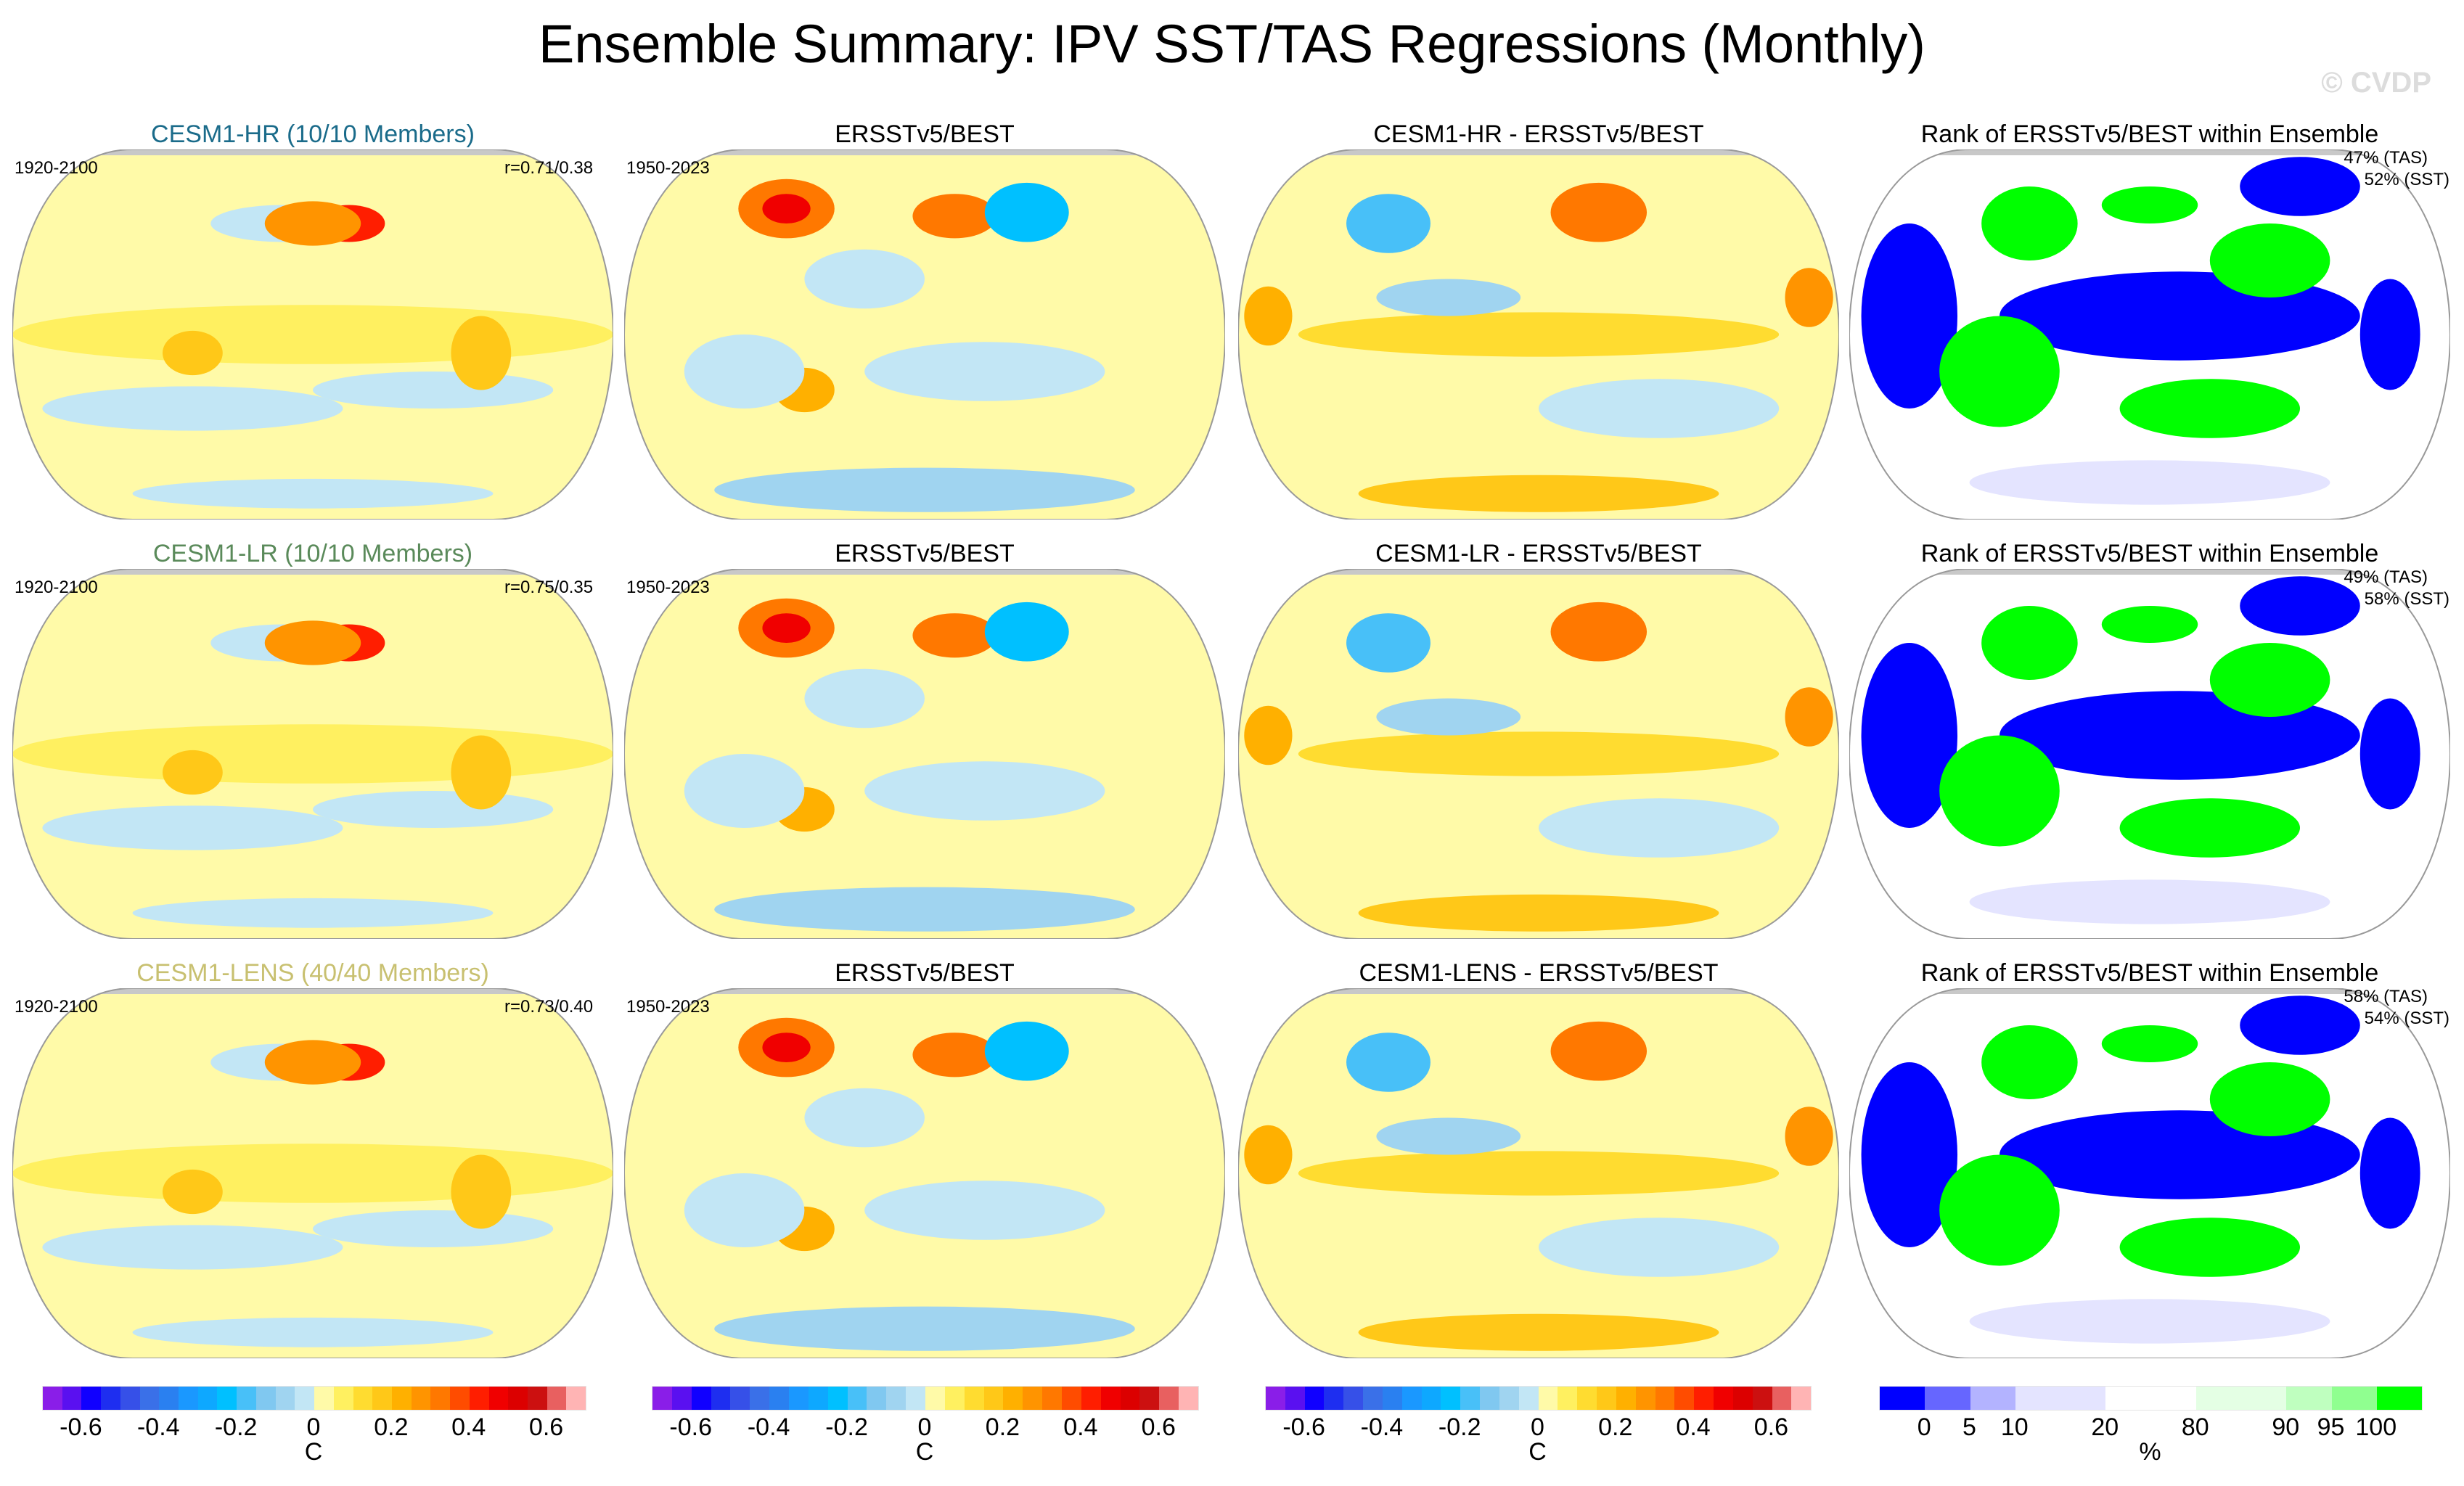 Image resolution: width=2464 pixels, height=1486 pixels. What do you see at coordinates (2149, 754) in the screenshot?
I see `rank-map` at bounding box center [2149, 754].